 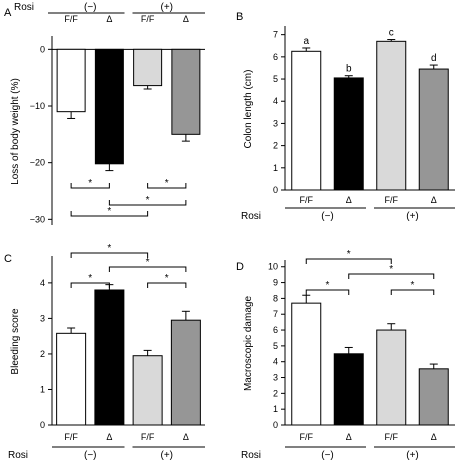 What do you see at coordinates (248, 109) in the screenshot?
I see `y-axis-label: Colon length (cm)` at bounding box center [248, 109].